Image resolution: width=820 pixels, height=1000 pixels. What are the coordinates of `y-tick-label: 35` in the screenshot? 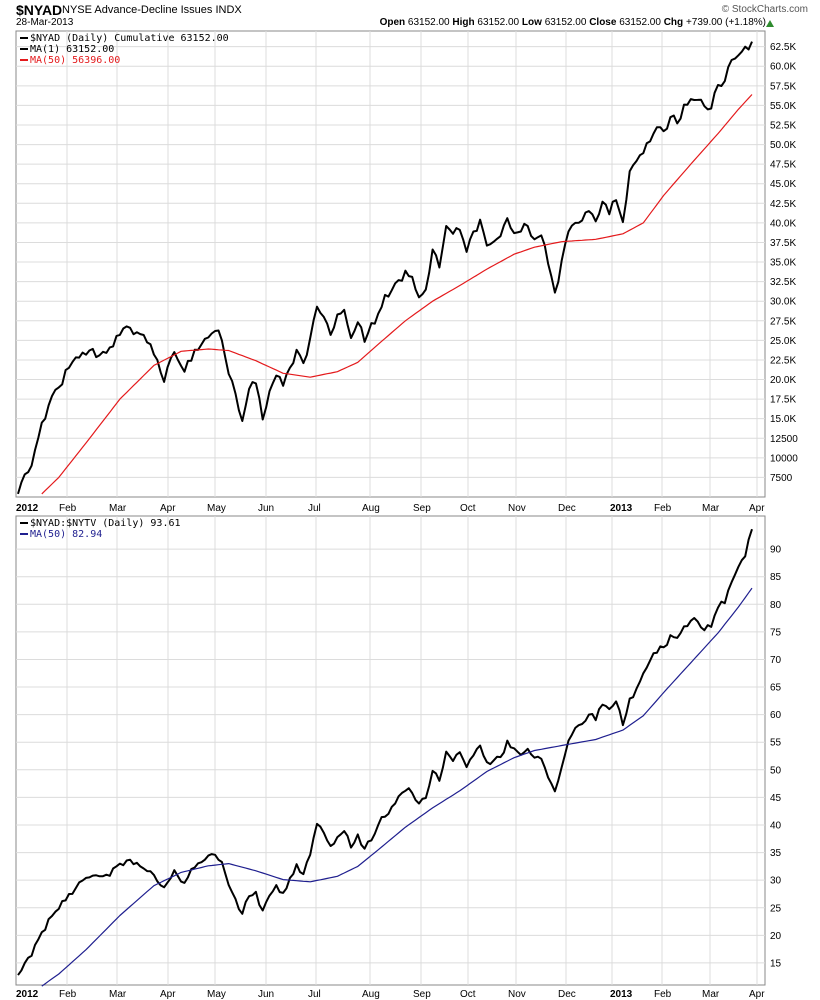 It's located at (776, 853).